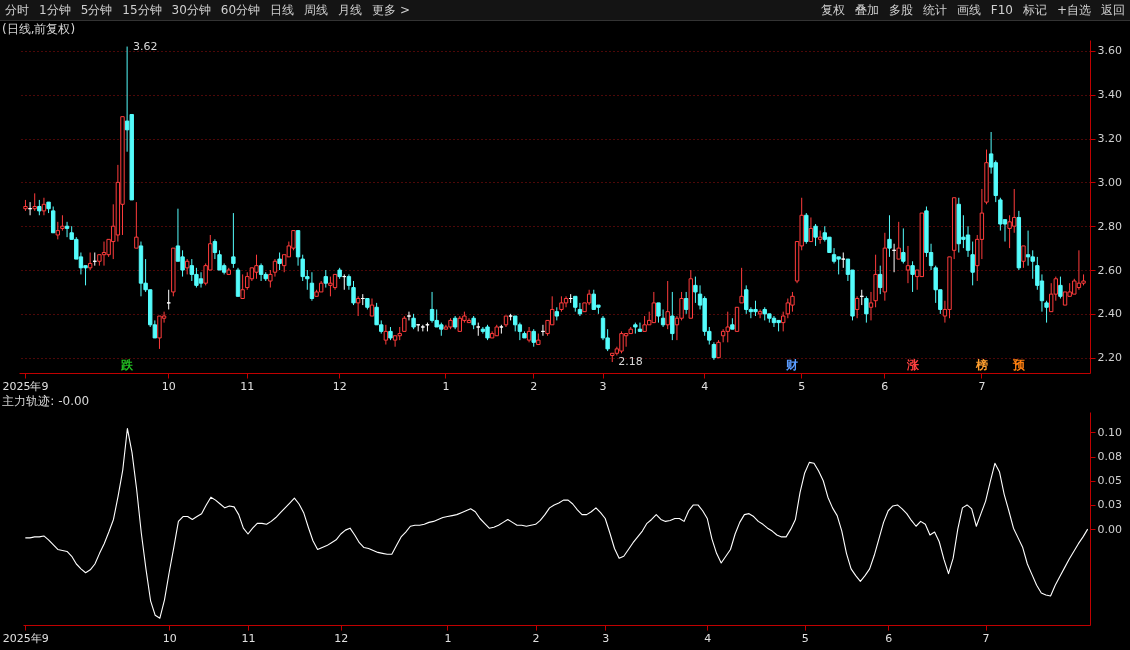 The width and height of the screenshot is (1130, 650). What do you see at coordinates (1109, 457) in the screenshot?
I see `y-tick-label: 0.08` at bounding box center [1109, 457].